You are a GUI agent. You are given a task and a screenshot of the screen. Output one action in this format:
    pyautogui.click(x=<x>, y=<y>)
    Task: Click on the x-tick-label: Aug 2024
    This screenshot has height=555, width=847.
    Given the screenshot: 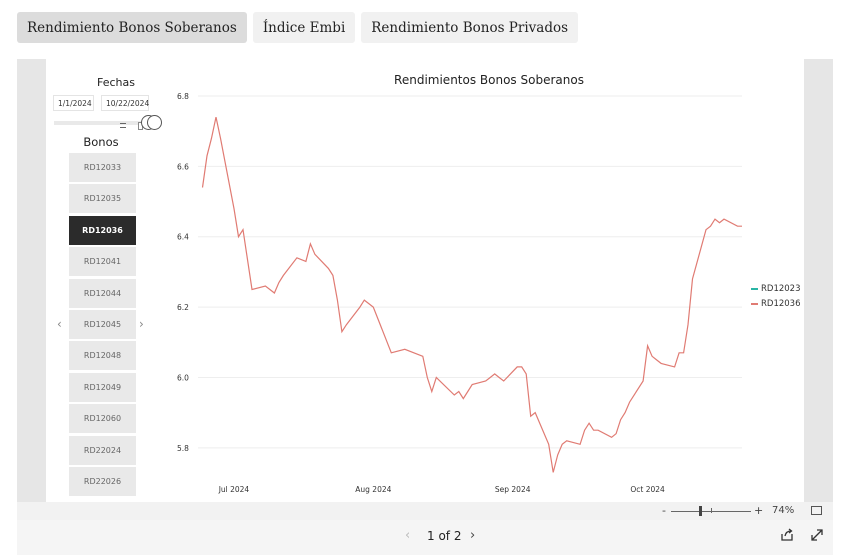 What is the action you would take?
    pyautogui.click(x=373, y=489)
    